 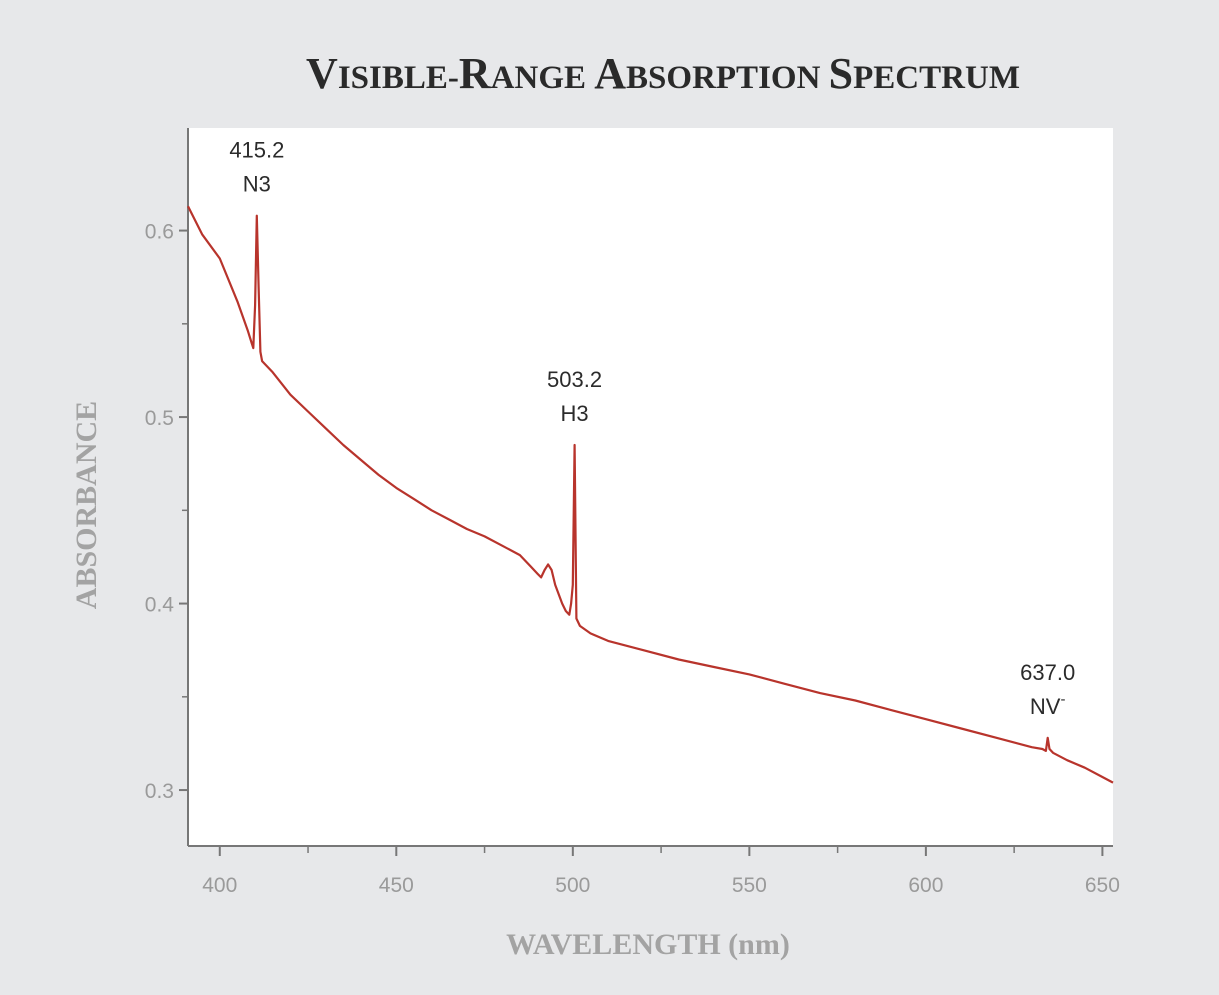 What do you see at coordinates (256, 150) in the screenshot?
I see `peak-wavelength-label: 415.2` at bounding box center [256, 150].